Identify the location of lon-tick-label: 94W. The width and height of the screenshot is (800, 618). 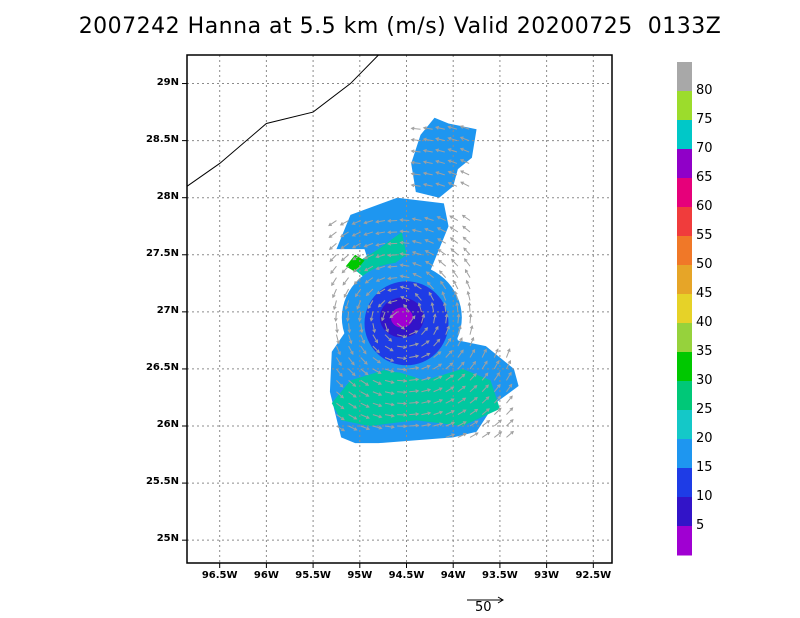
(453, 575).